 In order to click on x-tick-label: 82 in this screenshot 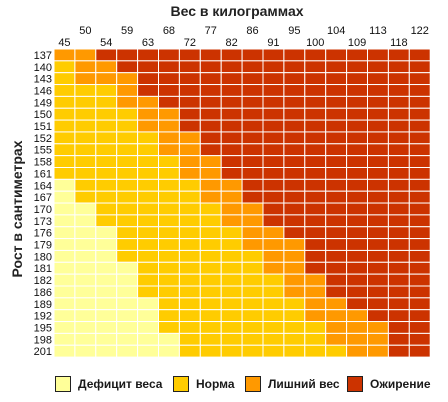, I will do `click(232, 43)`.